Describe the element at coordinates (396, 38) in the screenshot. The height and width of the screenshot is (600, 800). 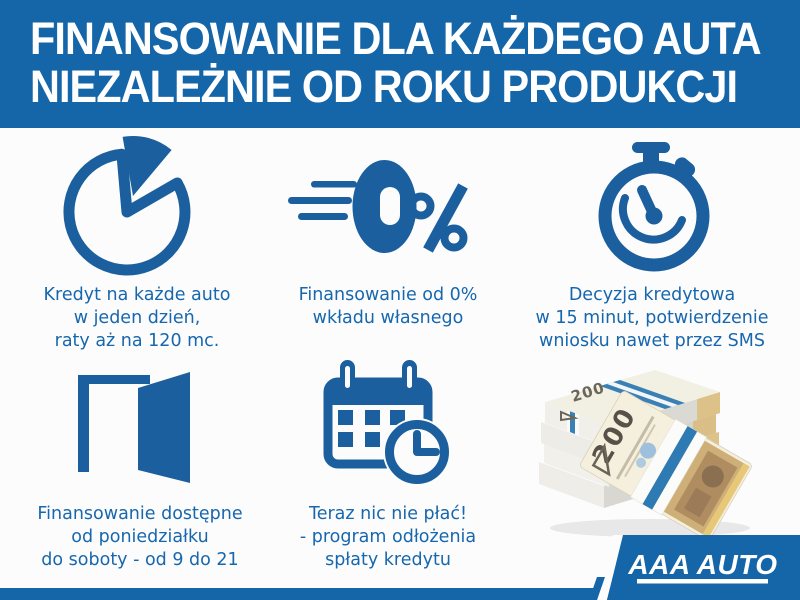
I see `header-title-line1: FINANSOWANIE DLA KAŻDEGO AUTA` at that location.